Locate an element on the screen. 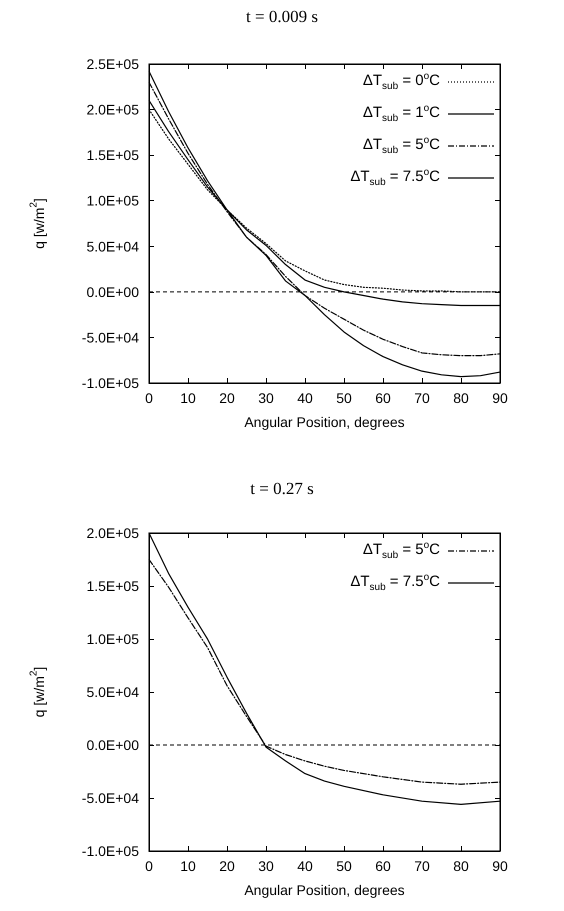 Image resolution: width=564 pixels, height=911 pixels. chart-title: t = 0.27 s is located at coordinates (282, 488).